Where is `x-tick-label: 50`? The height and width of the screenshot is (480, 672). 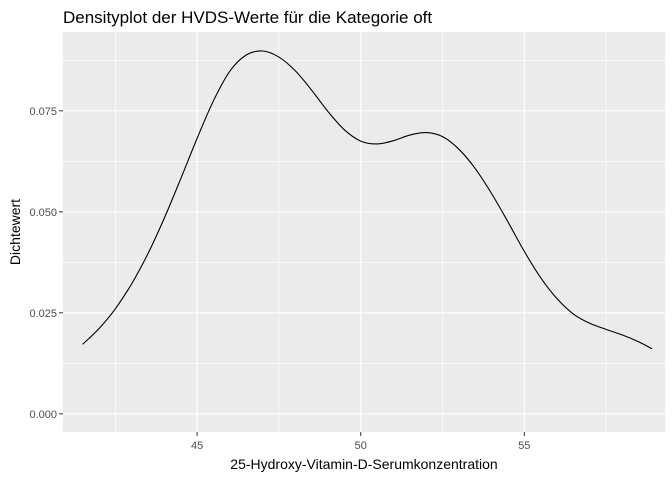 x-tick-label: 50 is located at coordinates (361, 446).